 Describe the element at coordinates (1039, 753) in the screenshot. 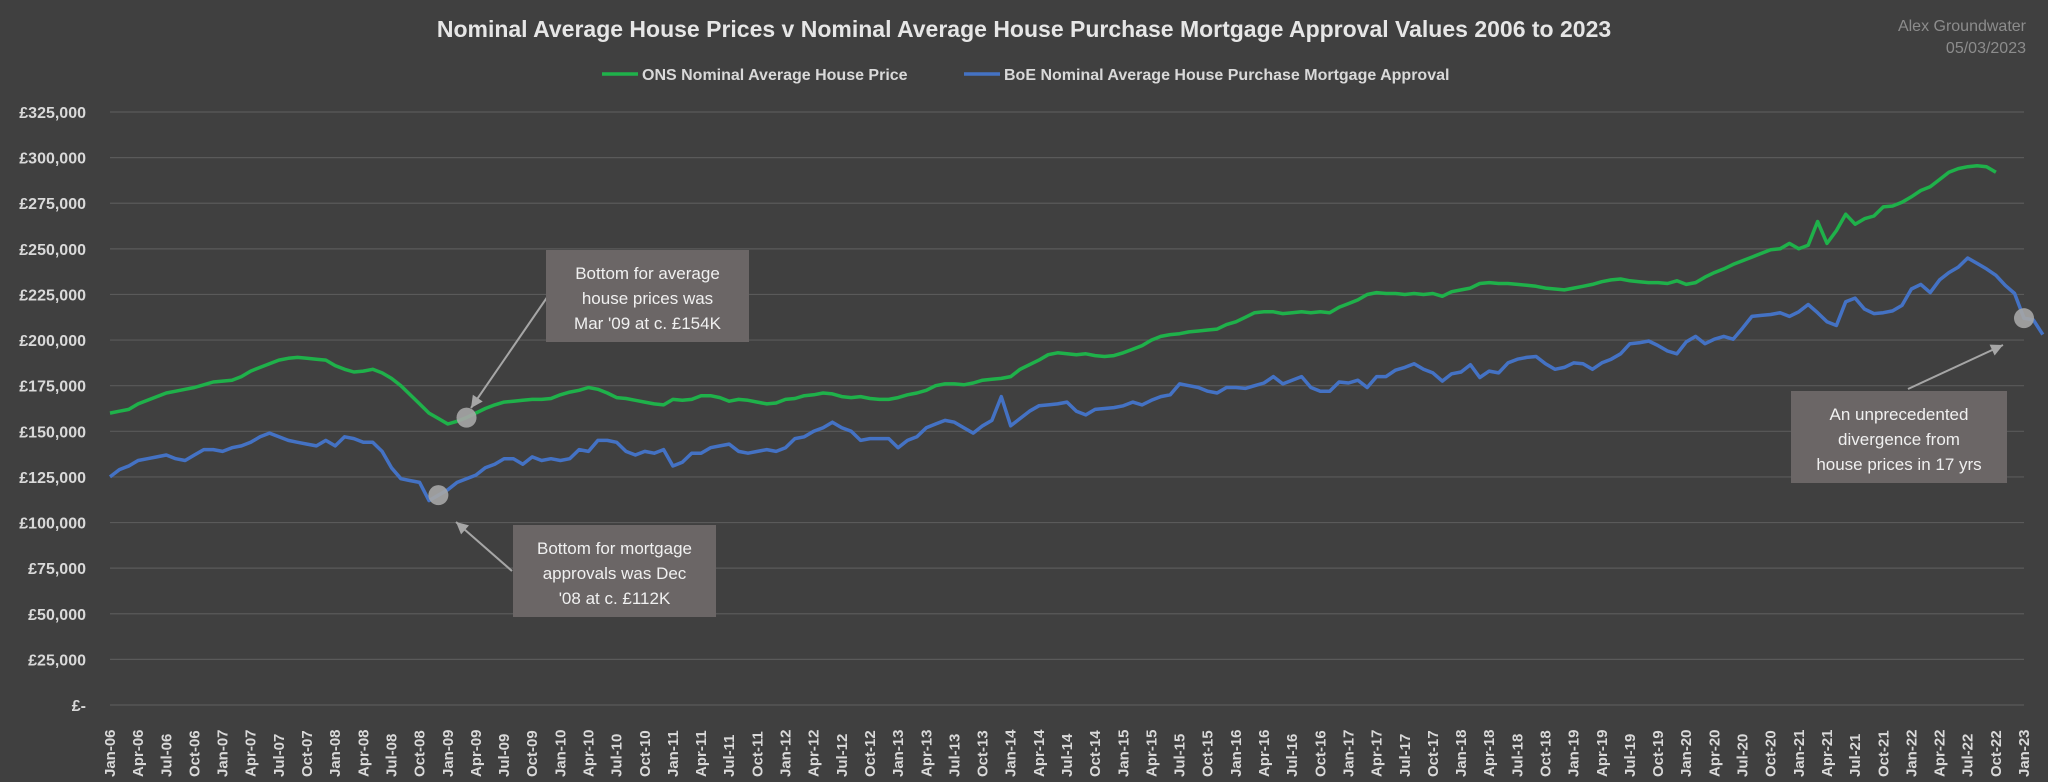

I see `x-tick-label: Apr-14` at that location.